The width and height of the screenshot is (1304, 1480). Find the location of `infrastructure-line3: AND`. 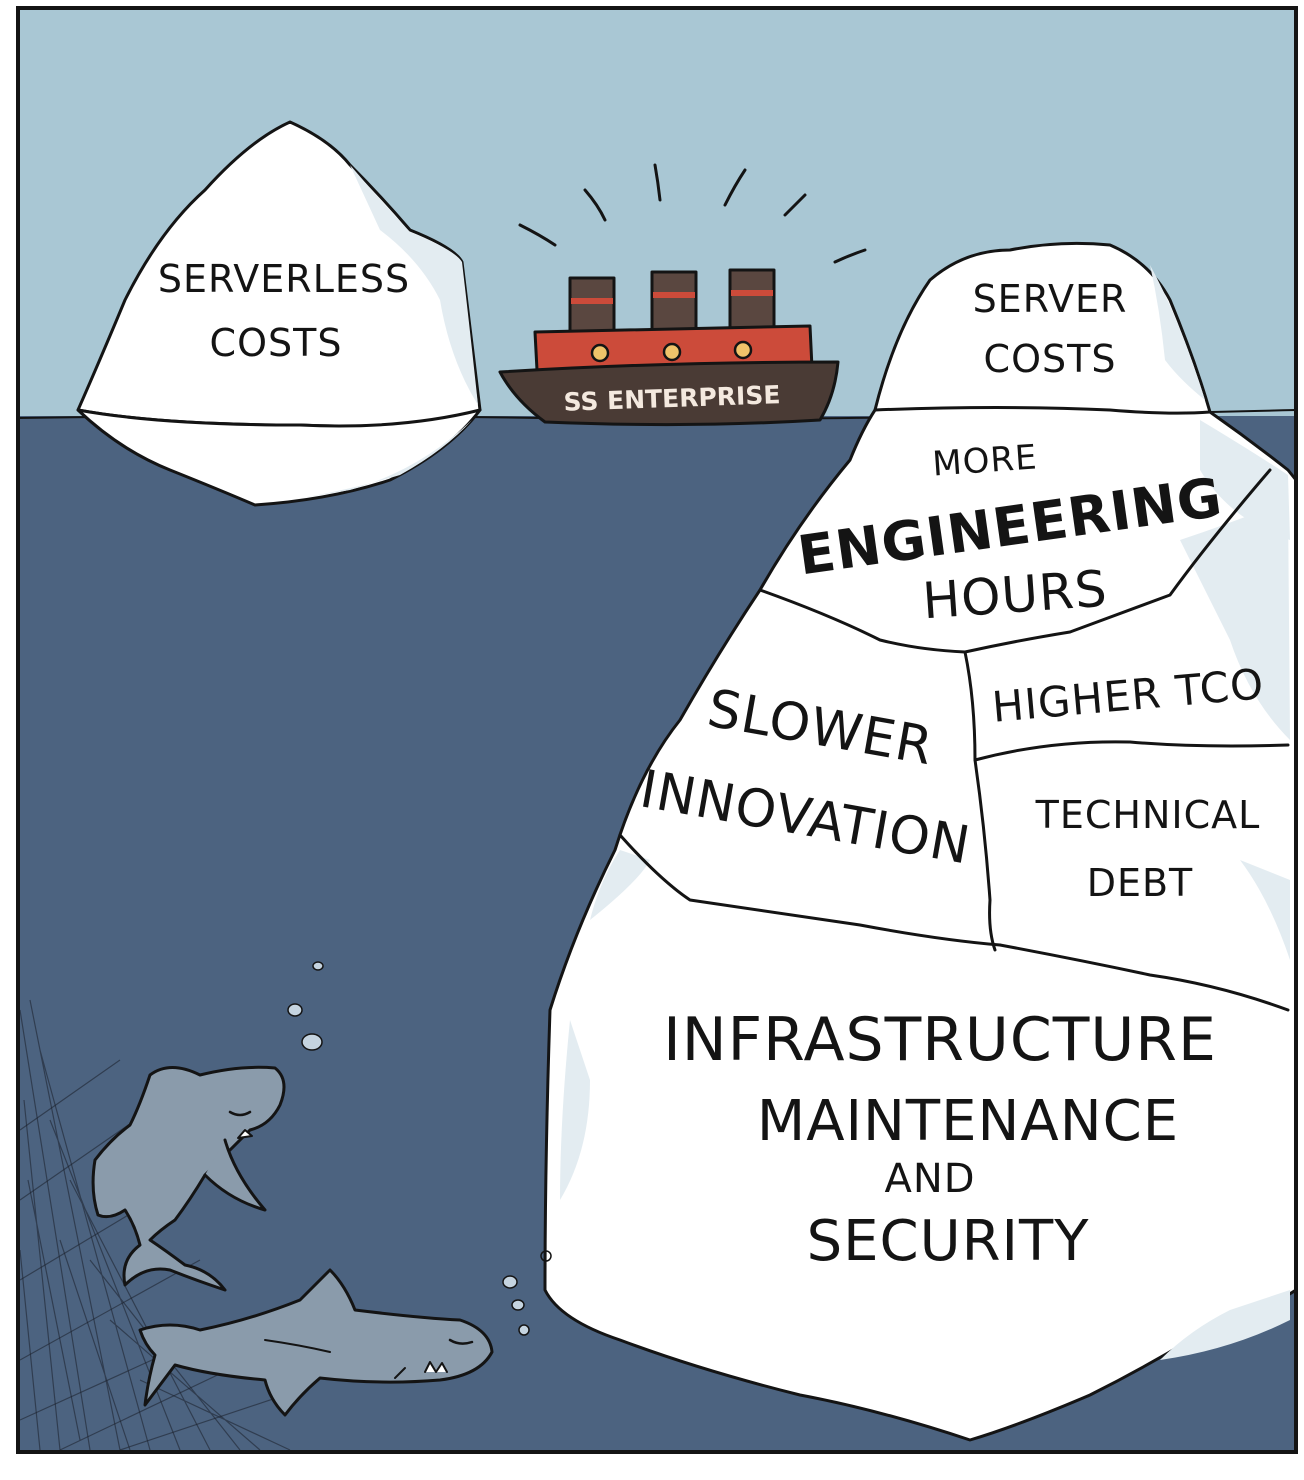

infrastructure-line3: AND is located at coordinates (929, 1179).